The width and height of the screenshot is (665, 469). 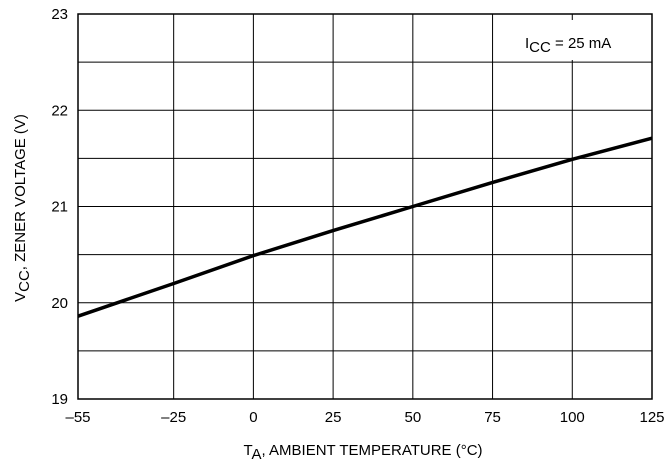 I want to click on annotation-box, so click(x=569, y=40).